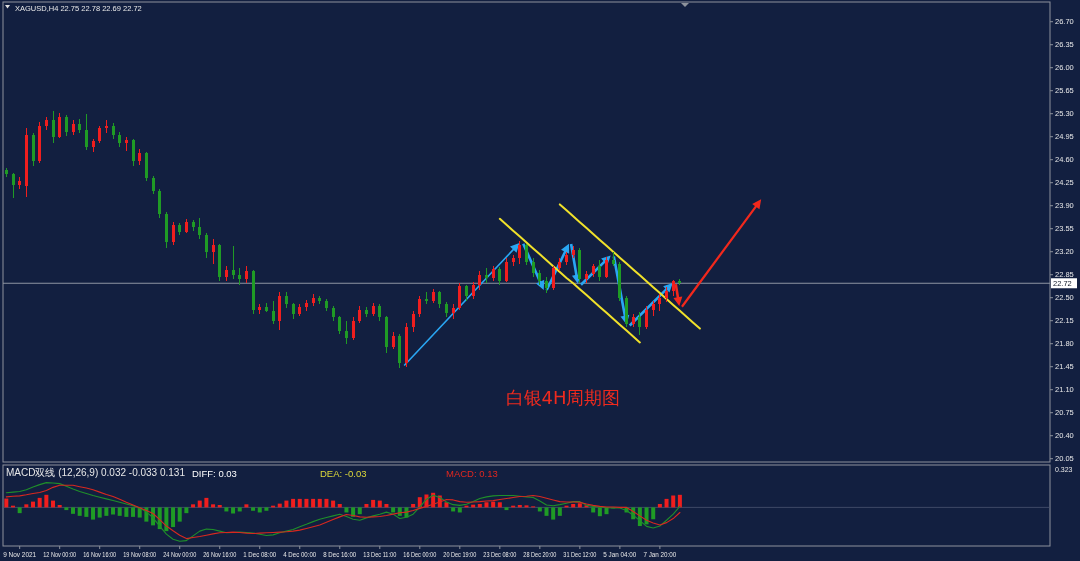 The image size is (1080, 561). I want to click on chart-title: MACD双线 (12,26,9) 0.032 -0.033 0.131, so click(96, 472).